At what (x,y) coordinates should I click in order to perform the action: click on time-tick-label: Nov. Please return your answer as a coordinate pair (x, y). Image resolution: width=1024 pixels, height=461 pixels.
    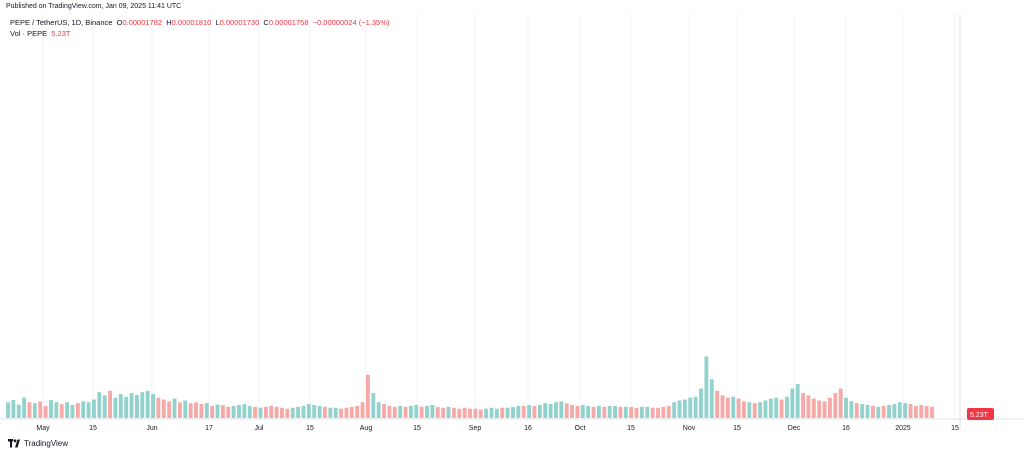
    Looking at the image, I should click on (689, 428).